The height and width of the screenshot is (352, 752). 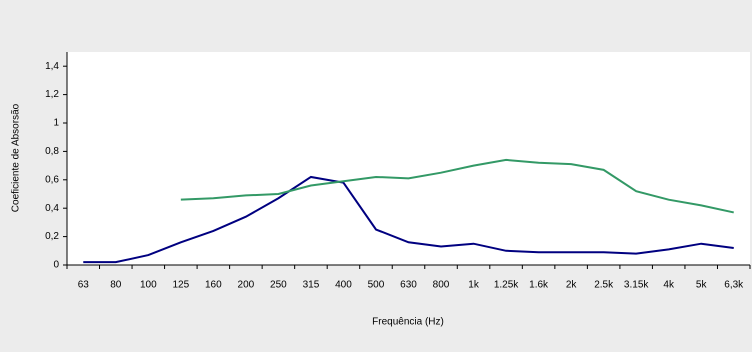 What do you see at coordinates (702, 285) in the screenshot?
I see `x-tick-label: 5k` at bounding box center [702, 285].